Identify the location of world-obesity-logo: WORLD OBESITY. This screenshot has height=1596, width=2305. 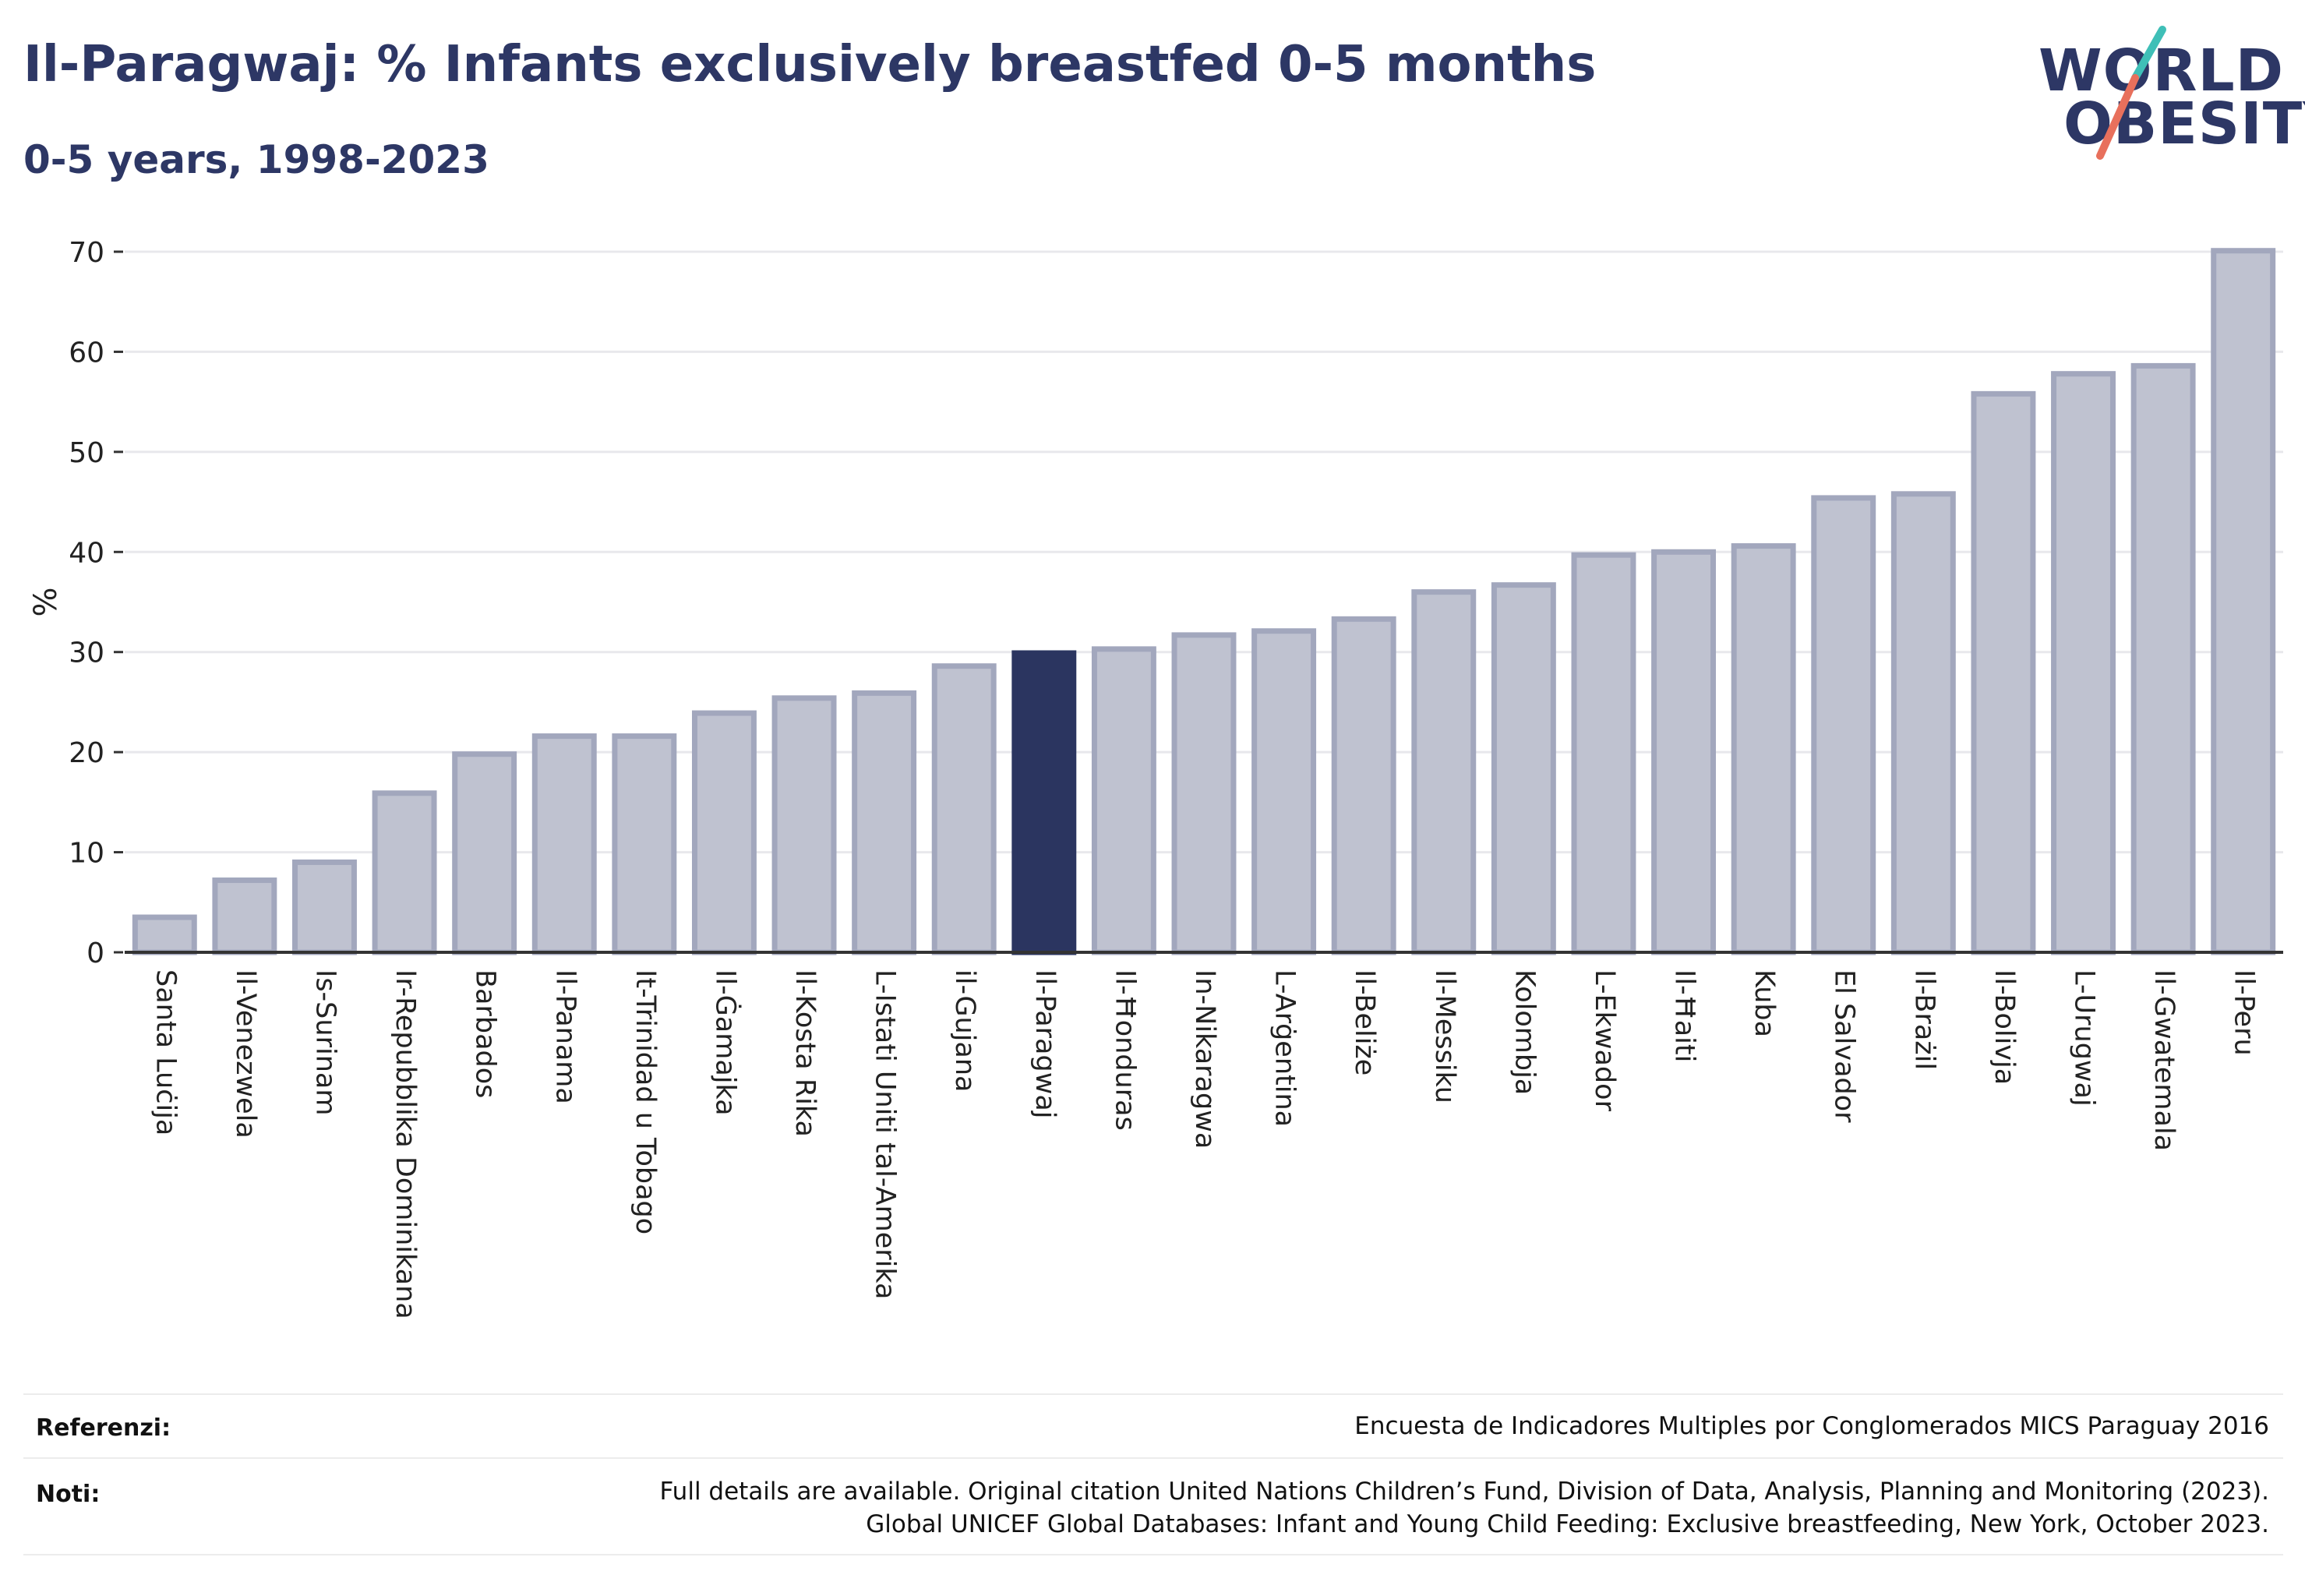
(2165, 93).